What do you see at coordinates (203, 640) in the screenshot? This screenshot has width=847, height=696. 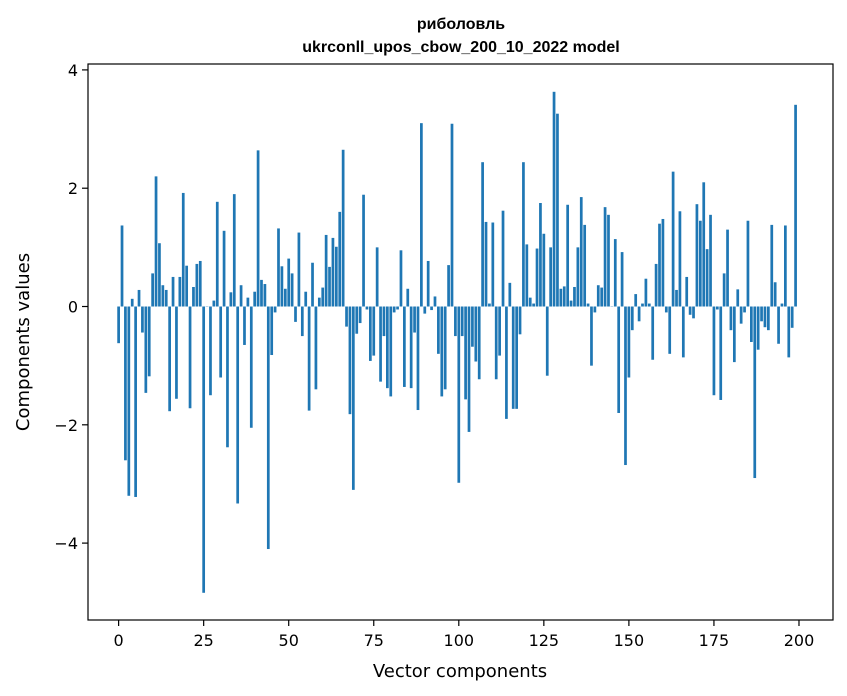 I see `x-tick-label: 25` at bounding box center [203, 640].